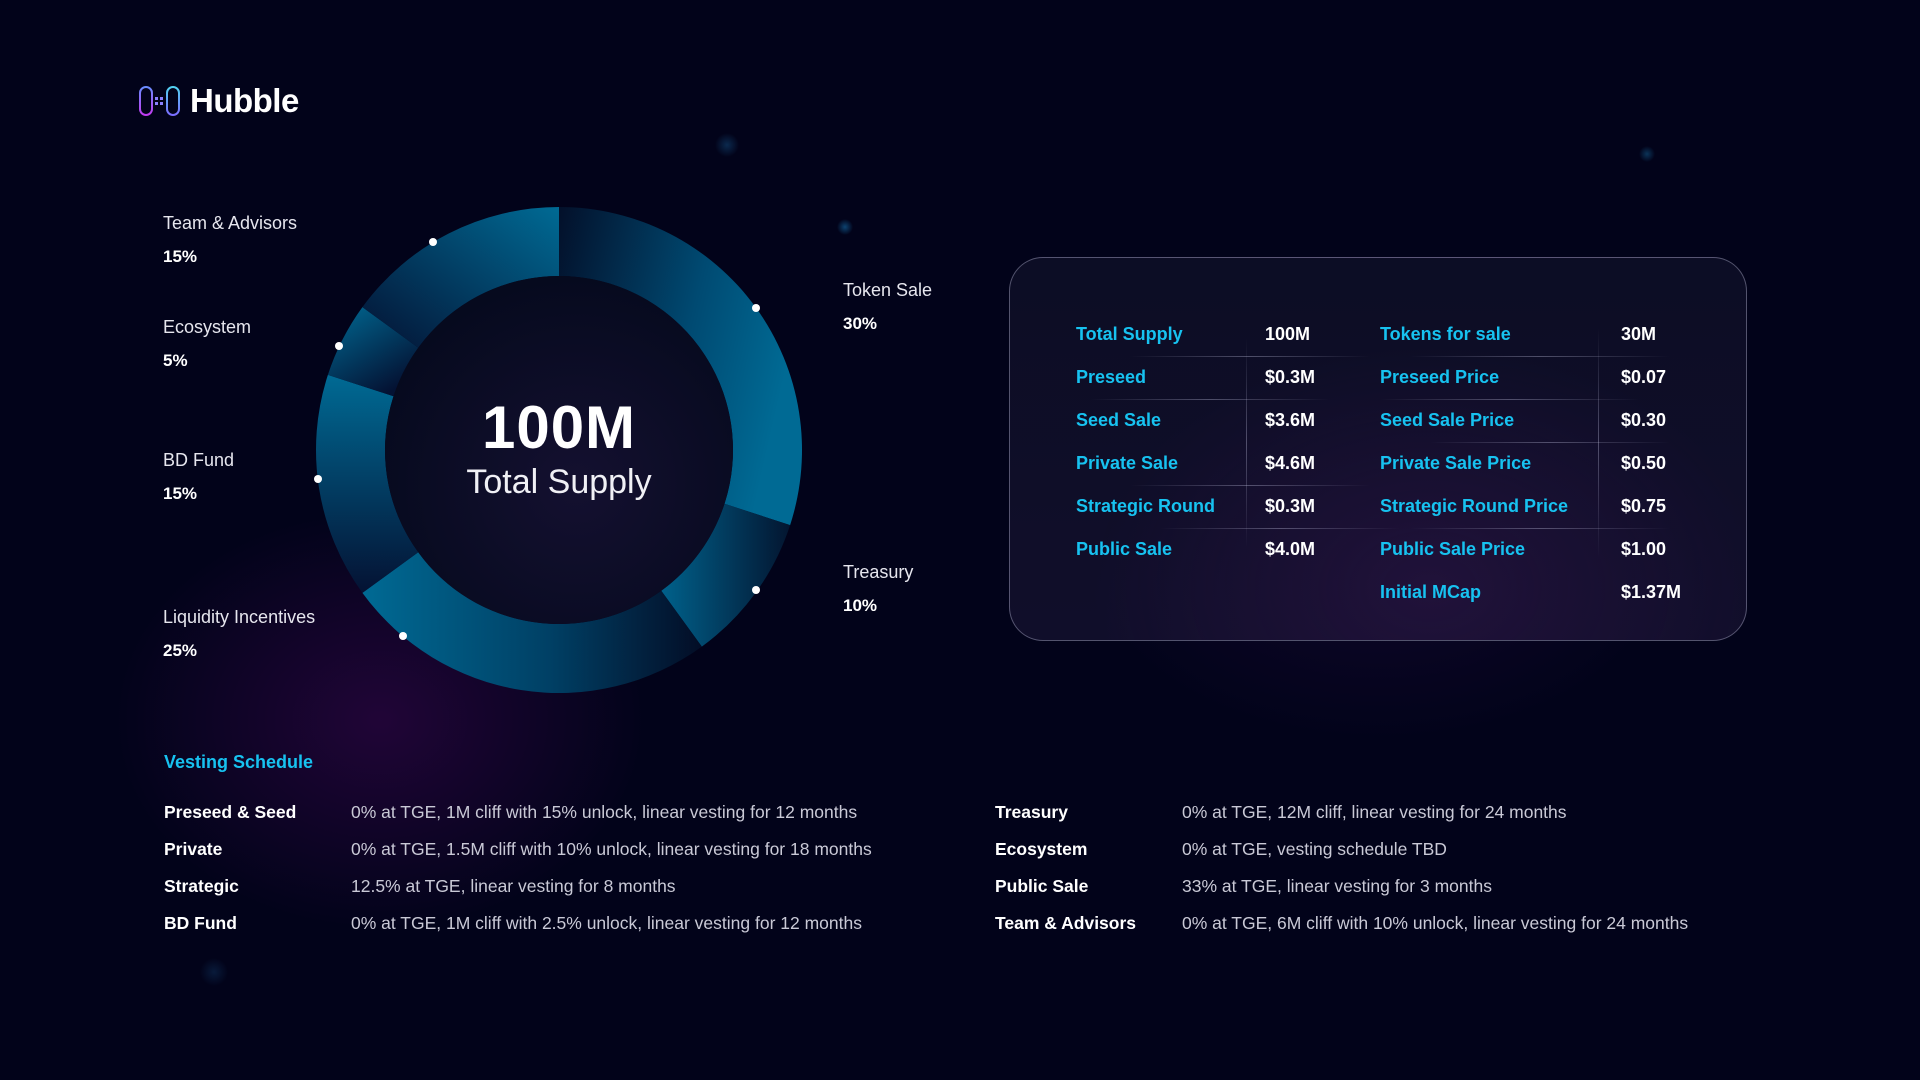 The width and height of the screenshot is (1920, 1080). Describe the element at coordinates (1111, 377) in the screenshot. I see `stat-label: Preseed` at that location.